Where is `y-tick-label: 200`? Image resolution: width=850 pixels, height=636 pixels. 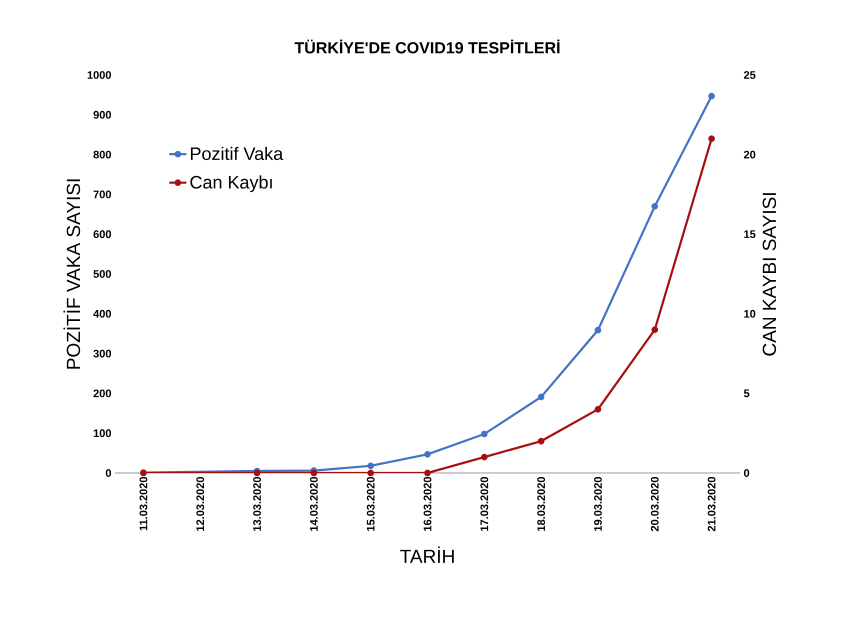 y-tick-label: 200 is located at coordinates (103, 394).